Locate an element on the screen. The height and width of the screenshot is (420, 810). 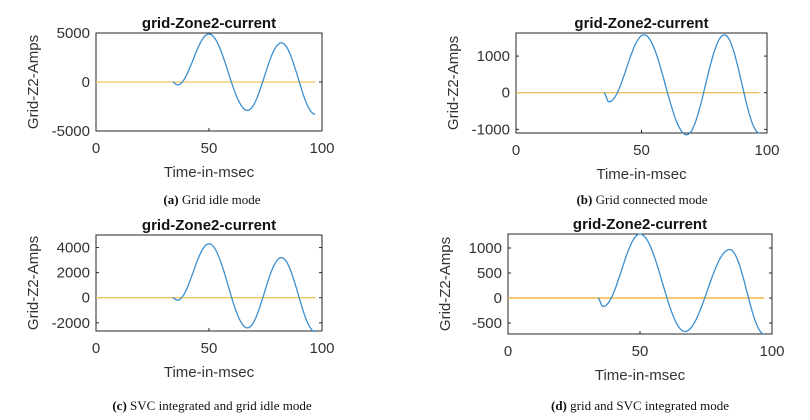
y-tick-label: -5000 is located at coordinates (71, 131).